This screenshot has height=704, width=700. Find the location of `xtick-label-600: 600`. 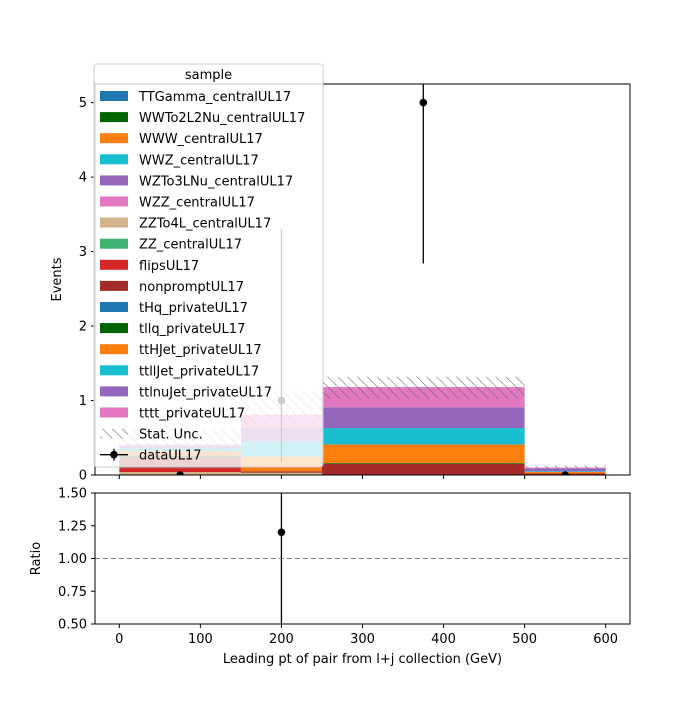

xtick-label-600: 600 is located at coordinates (605, 639).